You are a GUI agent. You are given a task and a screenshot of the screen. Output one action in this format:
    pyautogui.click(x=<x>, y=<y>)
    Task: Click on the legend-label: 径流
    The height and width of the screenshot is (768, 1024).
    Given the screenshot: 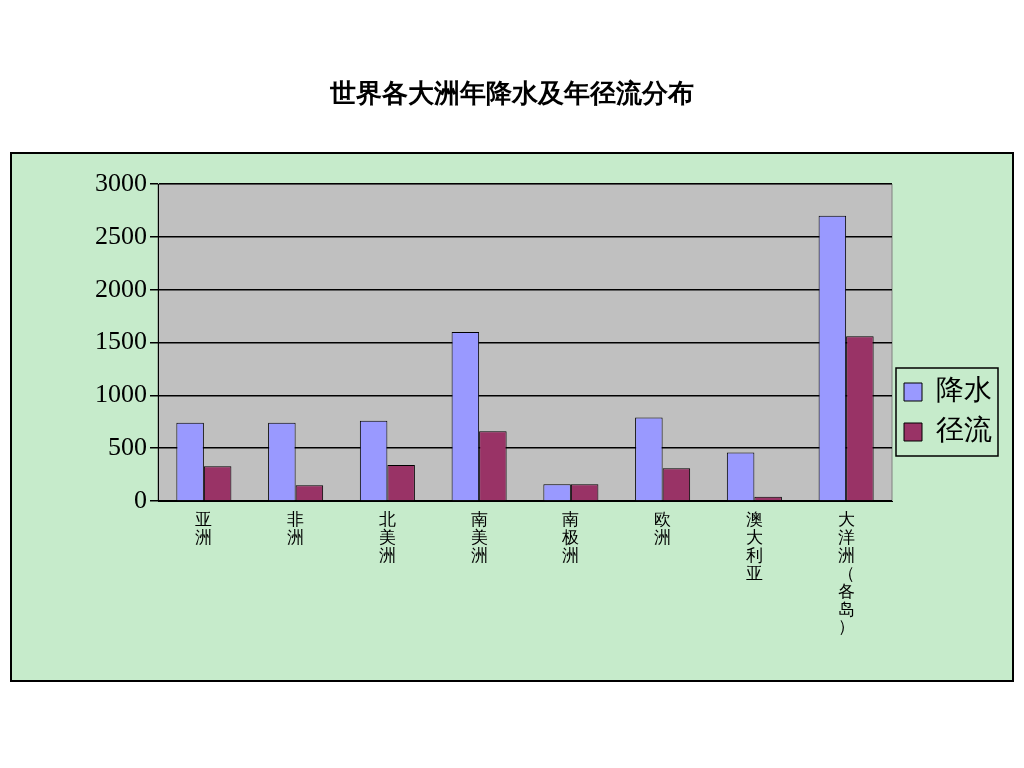 What is the action you would take?
    pyautogui.click(x=964, y=430)
    